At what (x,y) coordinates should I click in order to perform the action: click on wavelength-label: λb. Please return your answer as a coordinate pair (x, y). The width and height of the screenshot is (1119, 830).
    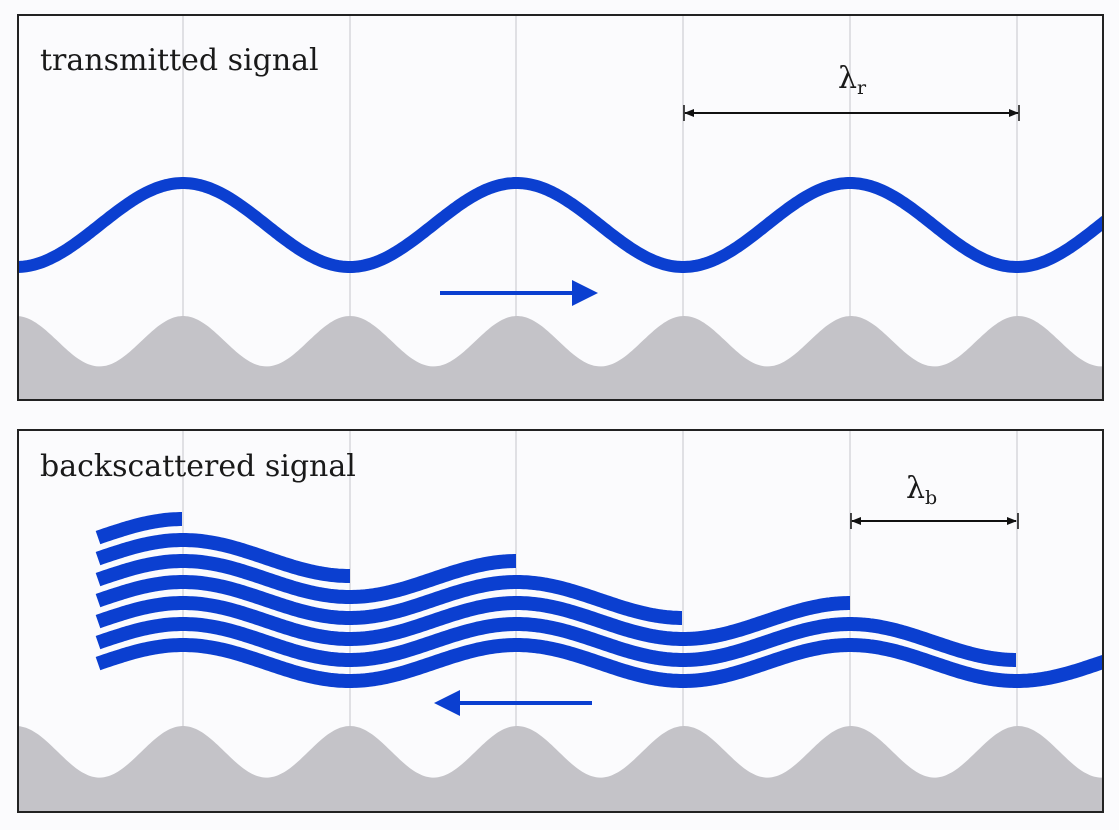
    Looking at the image, I should click on (921, 490).